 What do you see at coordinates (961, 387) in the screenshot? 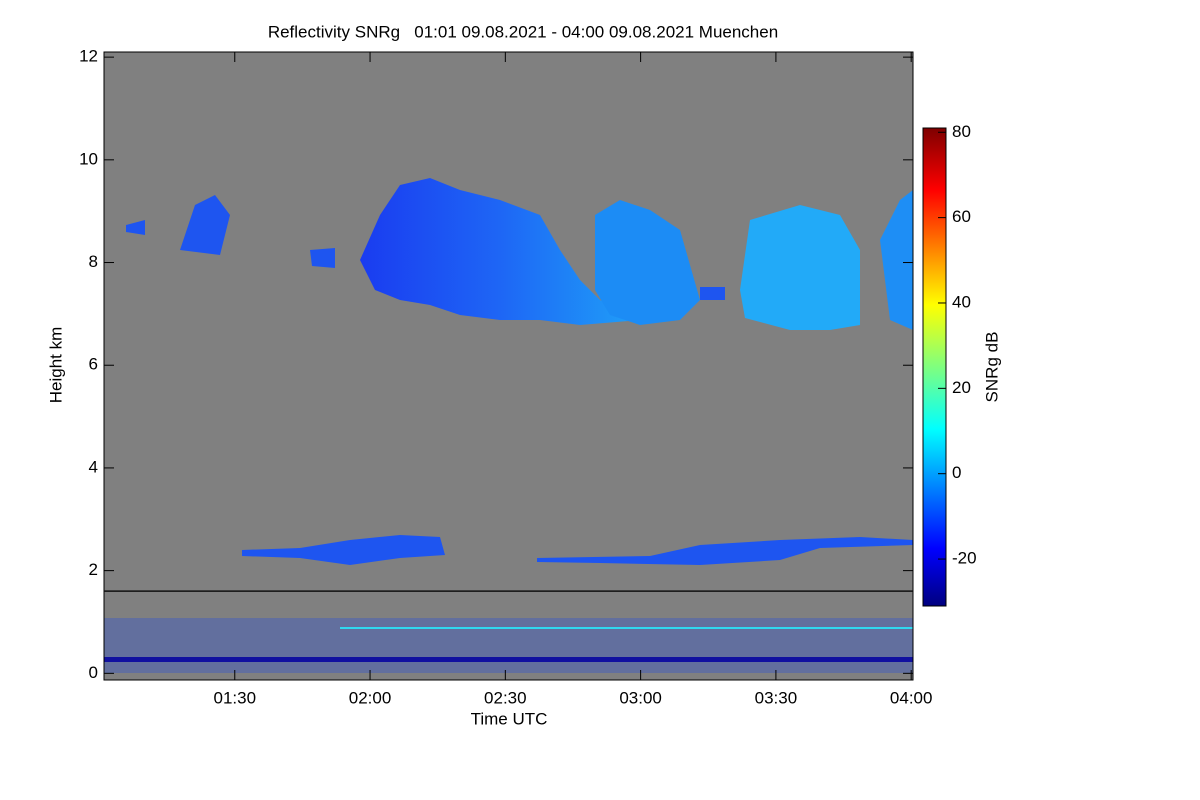
I see `colorbar-tick-label: 20` at bounding box center [961, 387].